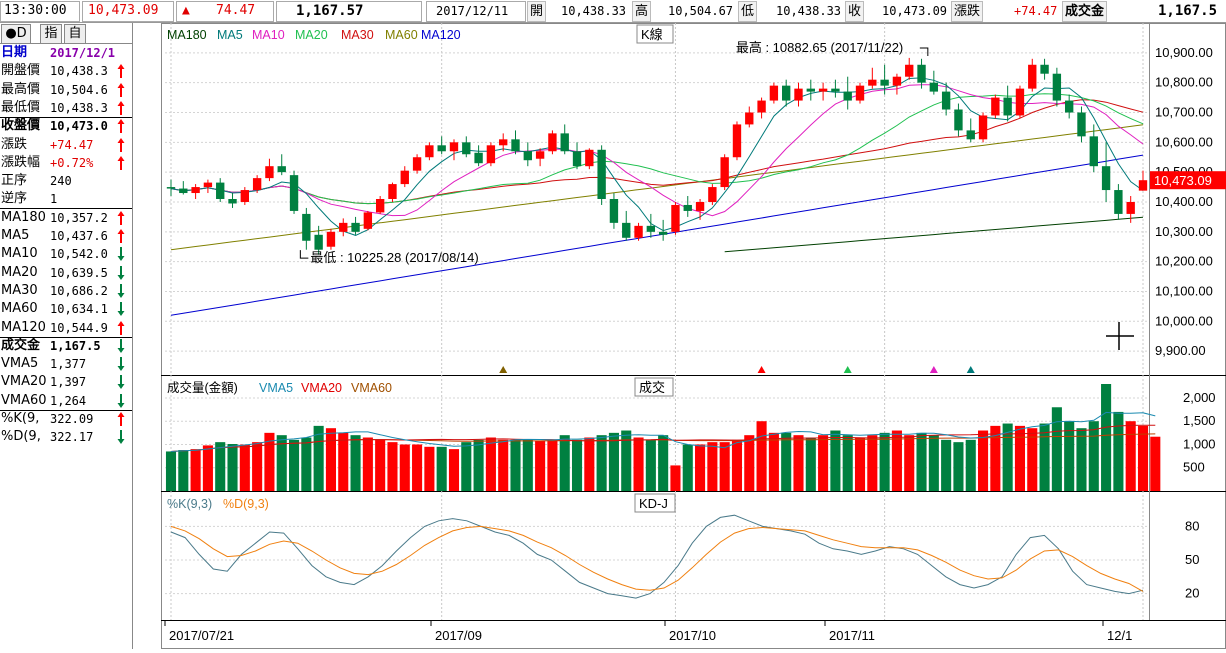 The width and height of the screenshot is (1226, 653). I want to click on panel-row-label: 逆序, so click(14, 199).